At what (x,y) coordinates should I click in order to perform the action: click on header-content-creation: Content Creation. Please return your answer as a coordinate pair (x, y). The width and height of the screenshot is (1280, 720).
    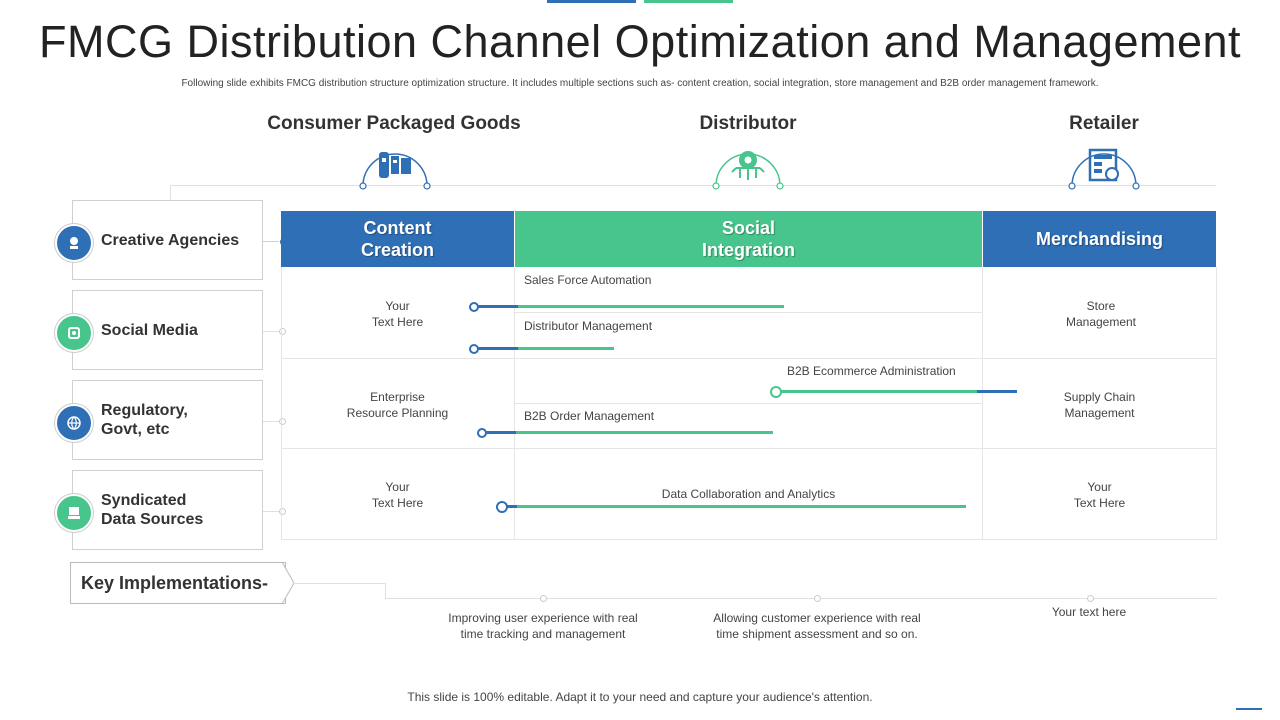
    Looking at the image, I should click on (397, 239).